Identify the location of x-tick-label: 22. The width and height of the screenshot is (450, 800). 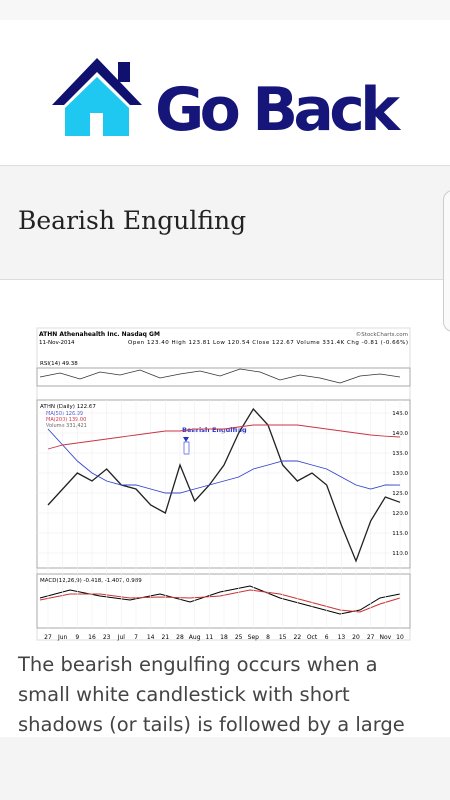
(298, 637).